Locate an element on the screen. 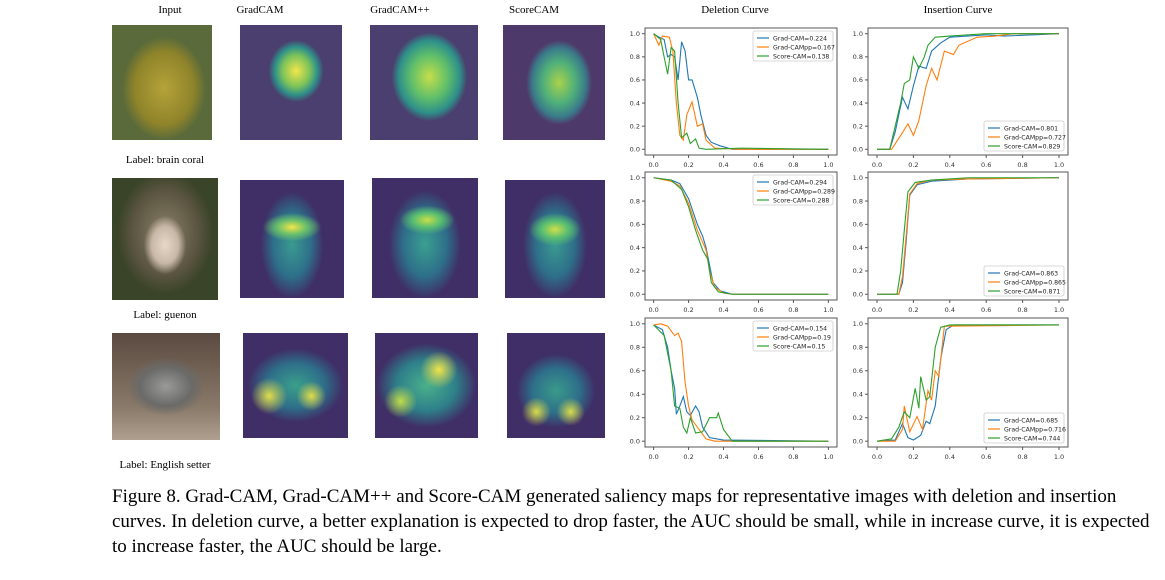 The image size is (1165, 580). row-label-1: Label: brain coral is located at coordinates (165, 160).